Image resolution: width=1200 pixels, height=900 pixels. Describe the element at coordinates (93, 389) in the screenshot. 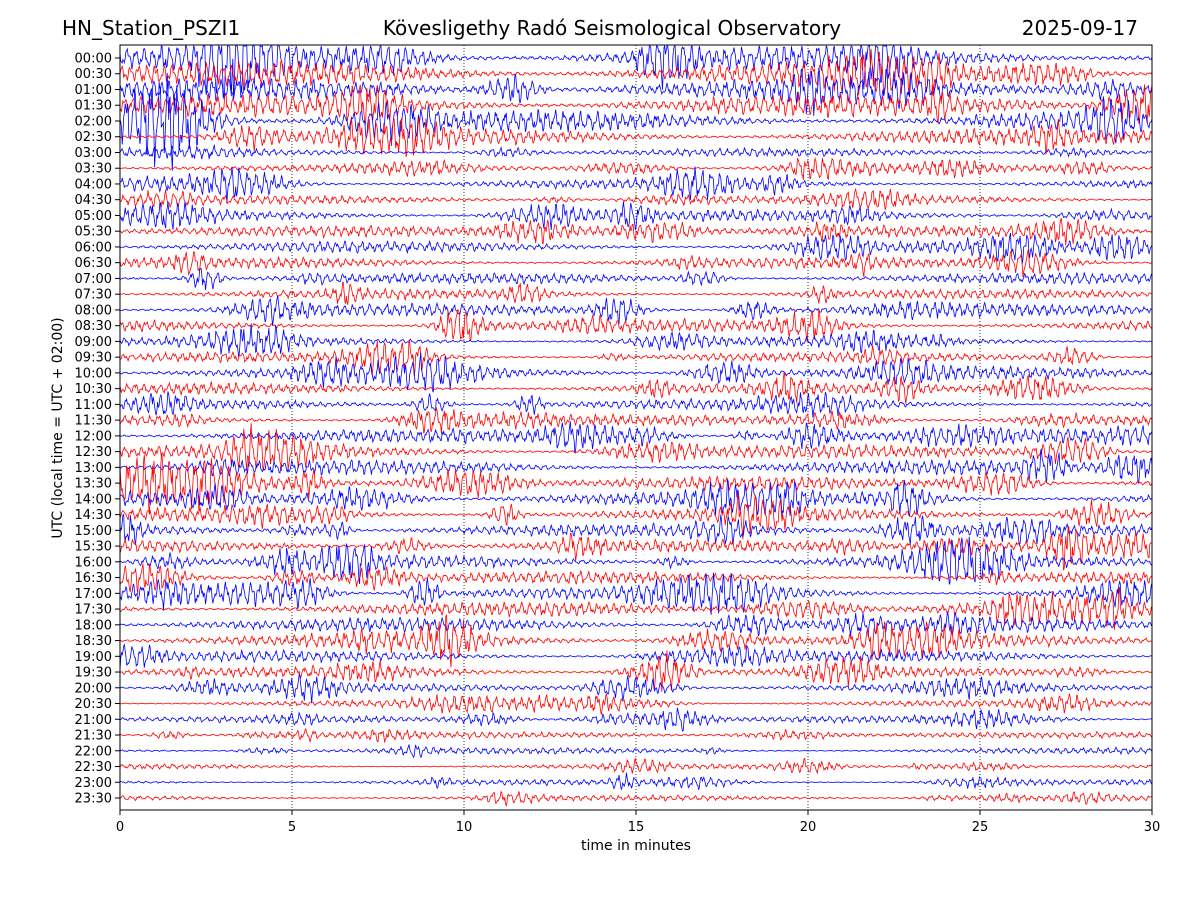

I see `y-tick-label: 10:30` at that location.